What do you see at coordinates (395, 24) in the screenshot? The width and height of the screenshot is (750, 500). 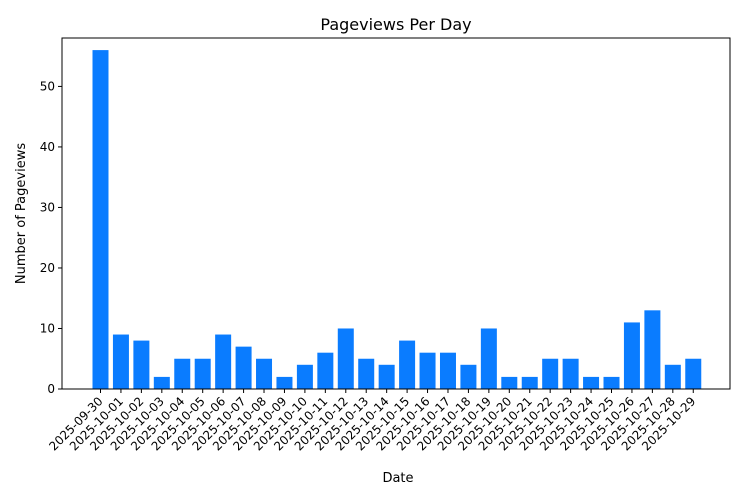 I see `chart-title: Pageviews Per Day` at bounding box center [395, 24].